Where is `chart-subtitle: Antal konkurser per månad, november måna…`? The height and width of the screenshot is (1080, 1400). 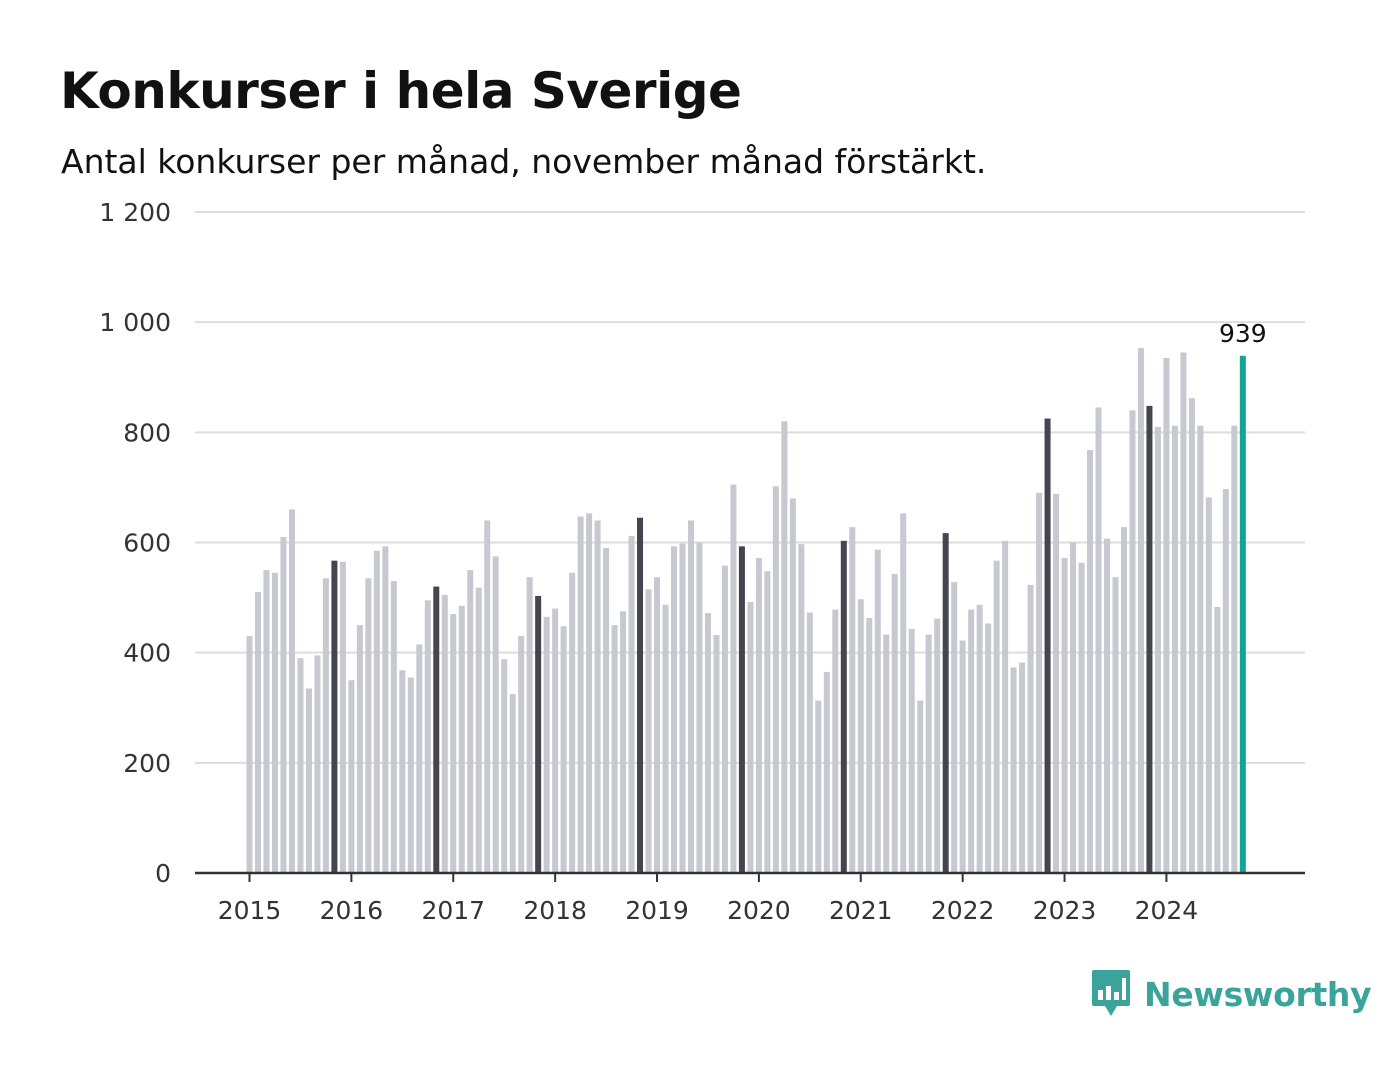 chart-subtitle: Antal konkurser per månad, november måna… is located at coordinates (524, 161).